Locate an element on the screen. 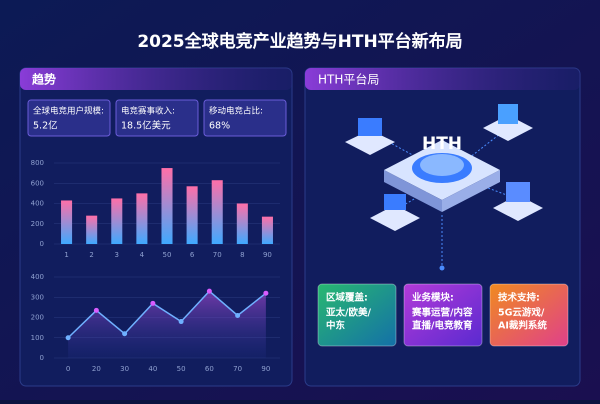 The height and width of the screenshot is (404, 600). stat-value: 5.2亿 is located at coordinates (45, 126).